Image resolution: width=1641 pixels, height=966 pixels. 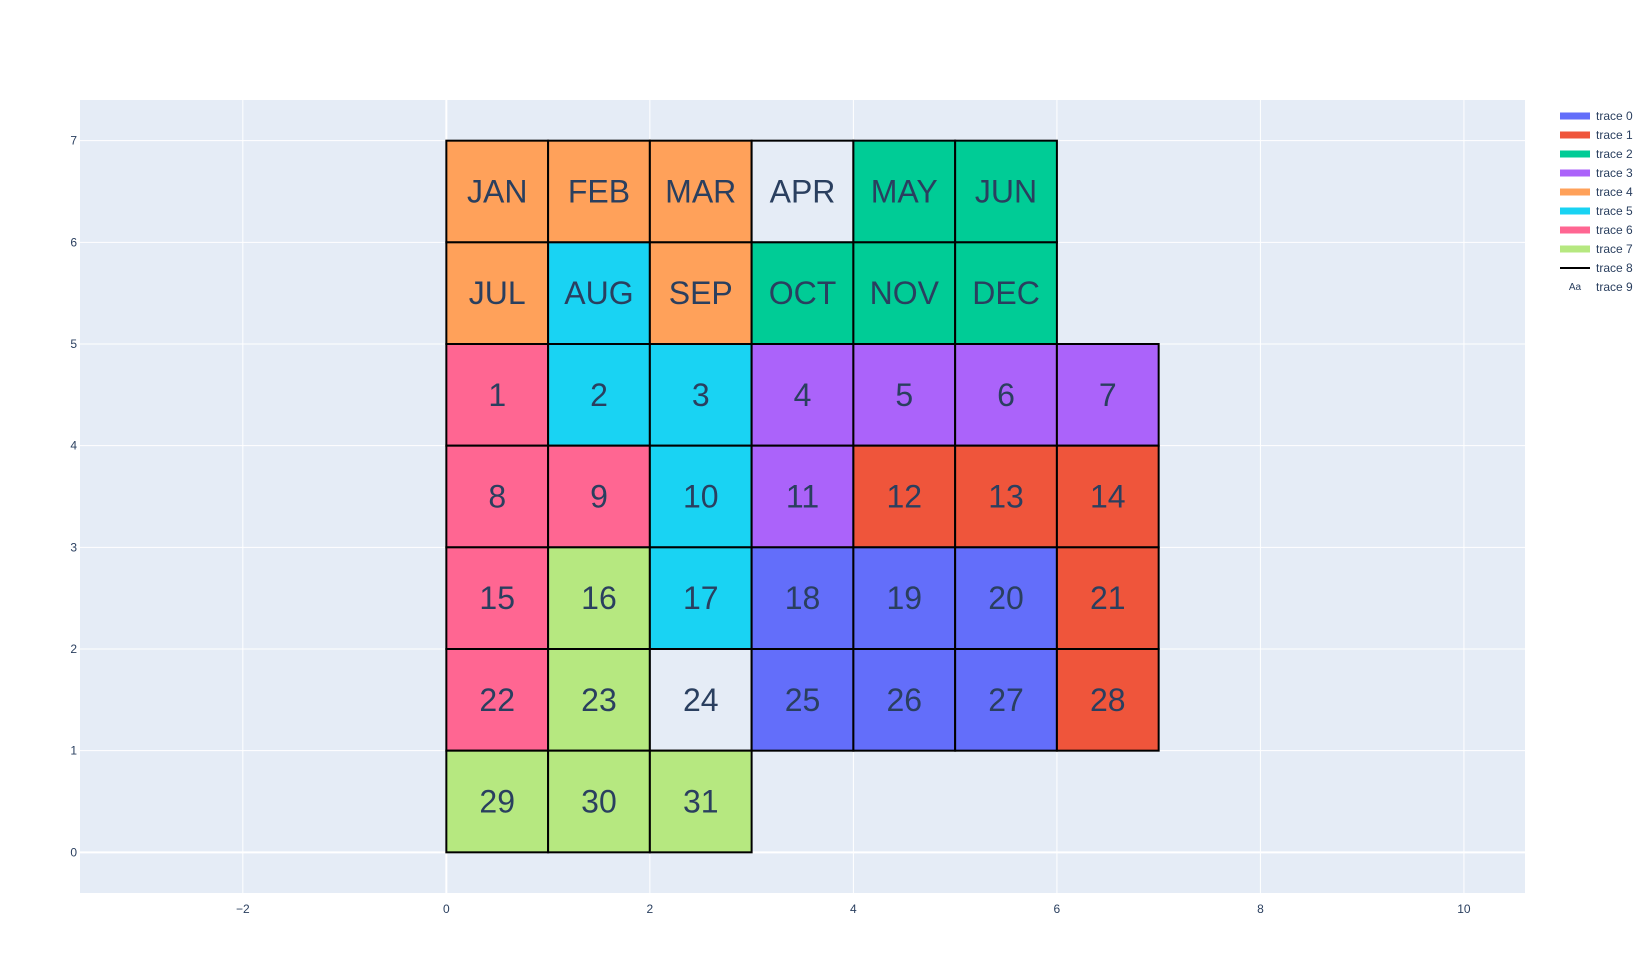 What do you see at coordinates (904, 192) in the screenshot?
I see `cell-label: MAY` at bounding box center [904, 192].